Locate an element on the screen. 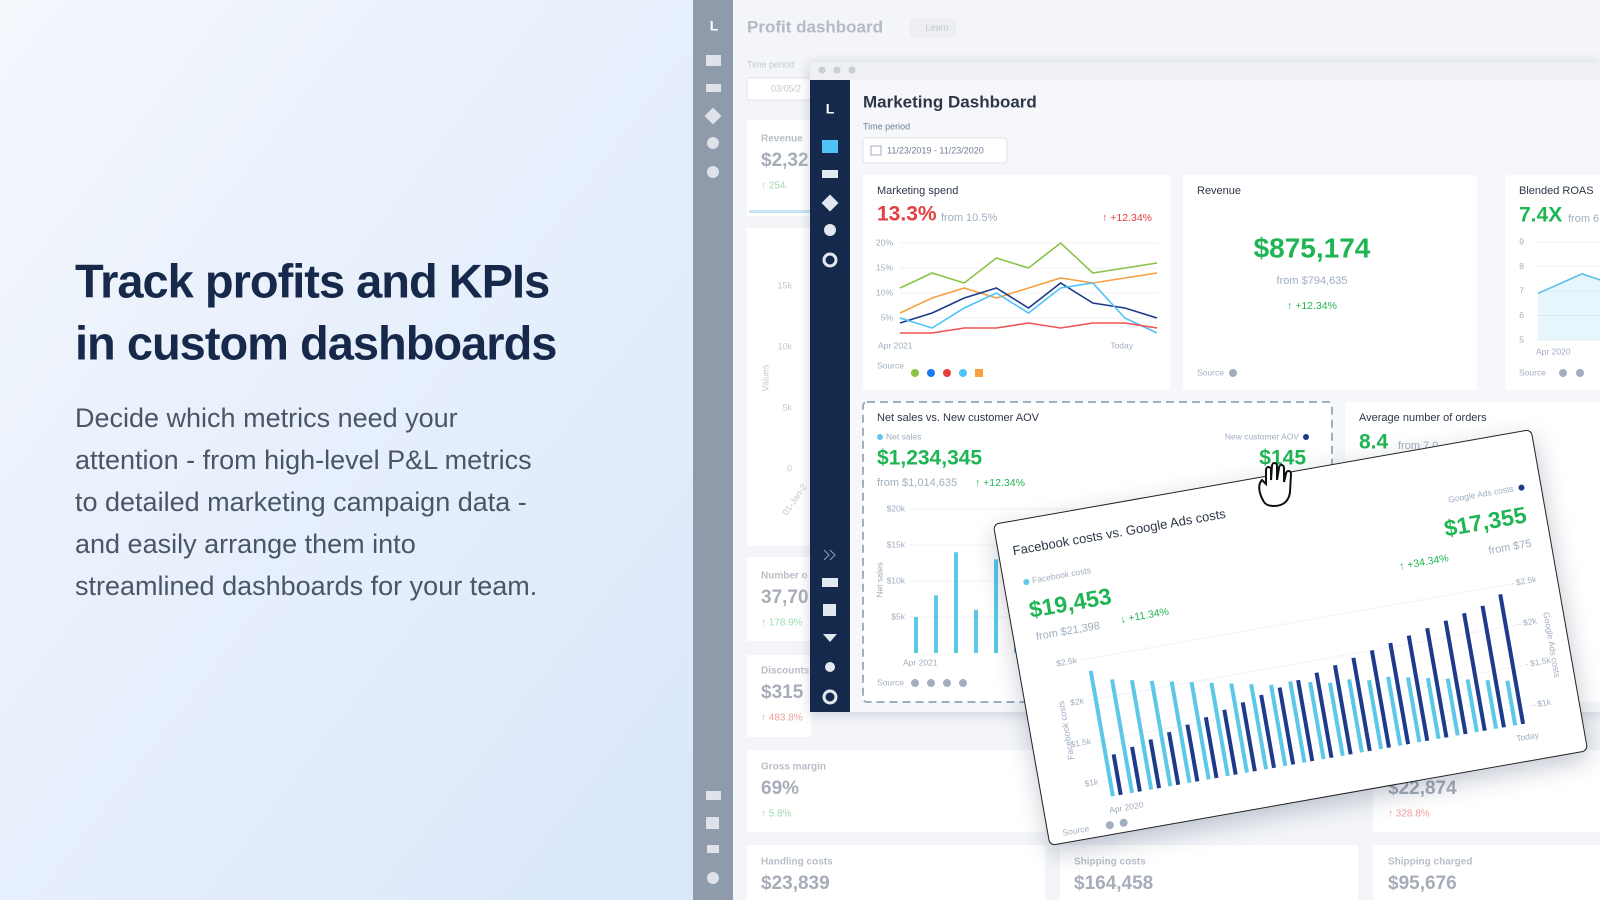 This screenshot has height=900, width=1600. hero-body: to detailed marketing campaign data - is located at coordinates (301, 502).